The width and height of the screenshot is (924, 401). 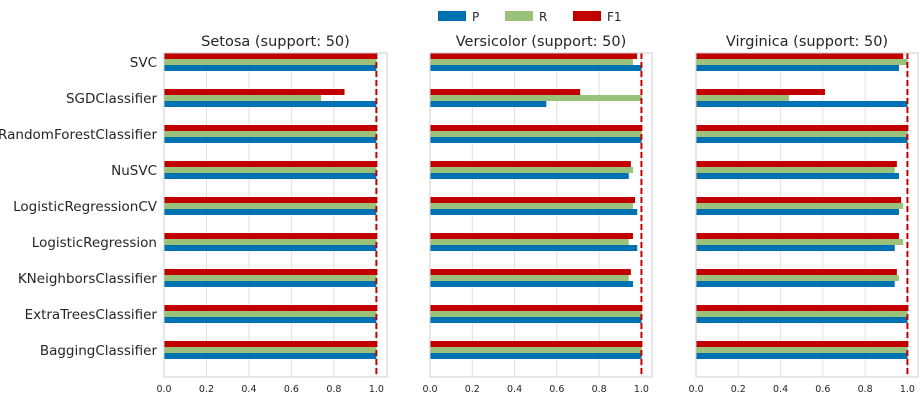 What do you see at coordinates (134, 171) in the screenshot?
I see `y-tick-label: NuSVC` at bounding box center [134, 171].